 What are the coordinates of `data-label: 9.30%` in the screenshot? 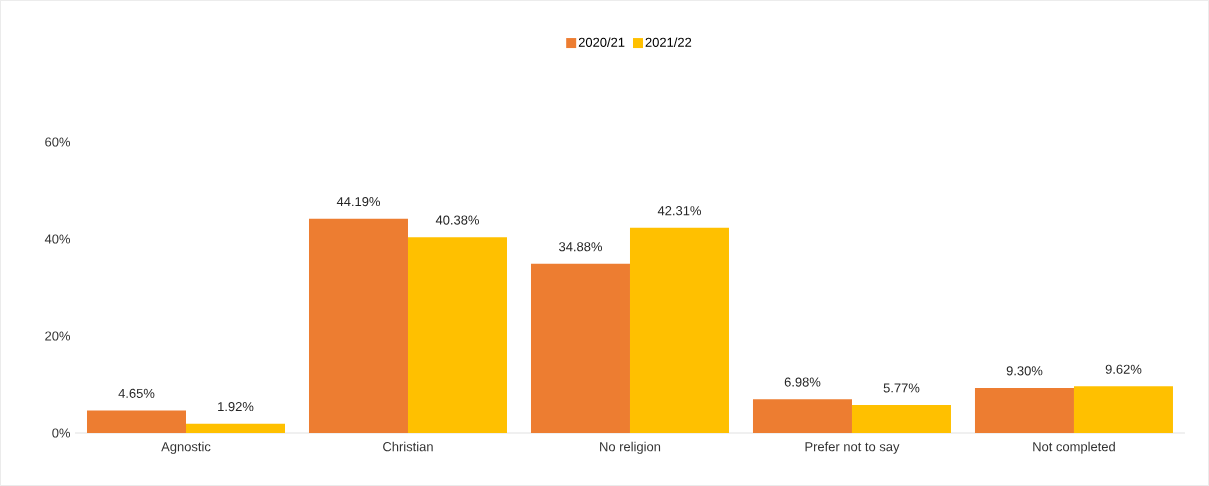 It's located at (1024, 371).